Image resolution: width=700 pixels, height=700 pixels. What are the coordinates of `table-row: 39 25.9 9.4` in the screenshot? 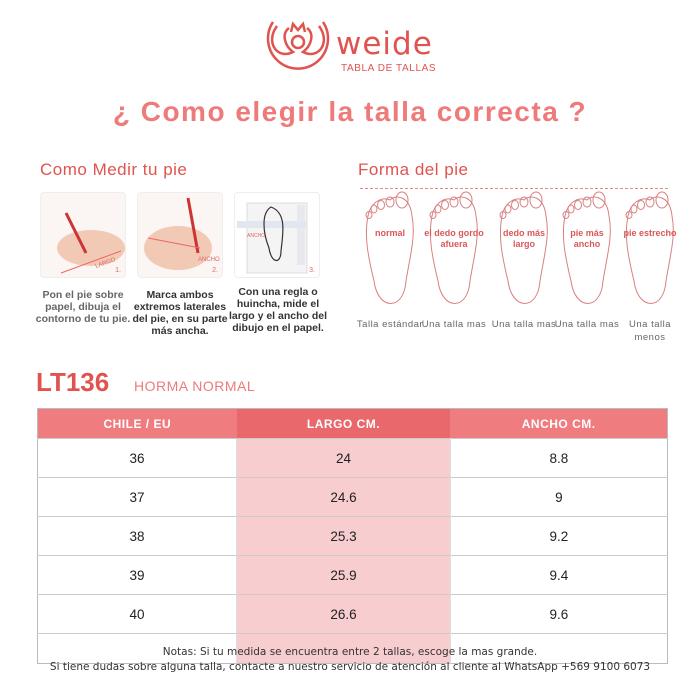 It's located at (352, 575).